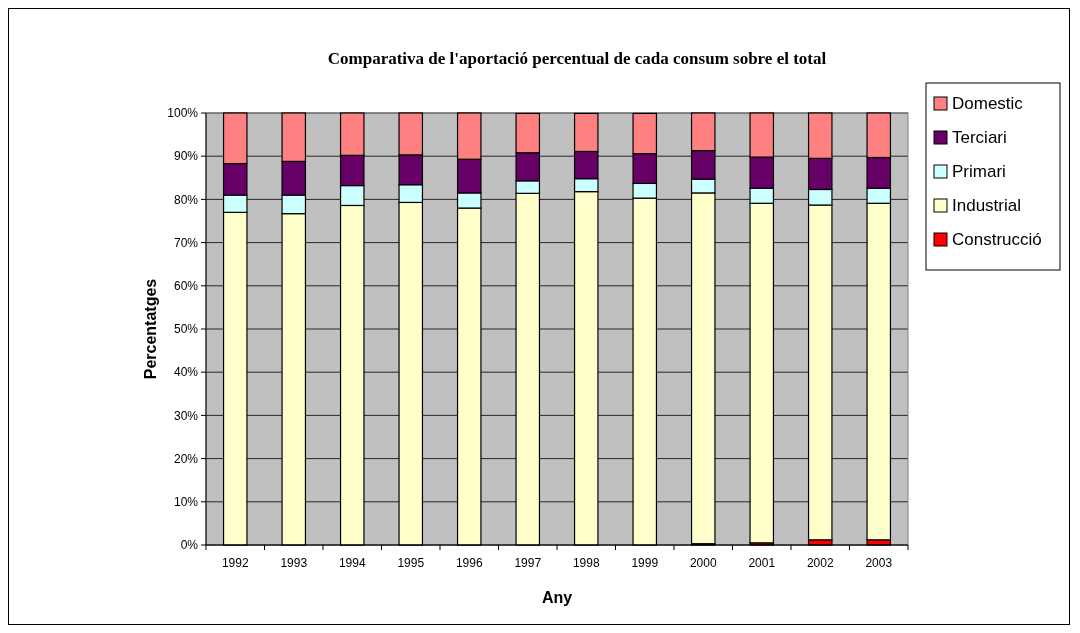 The width and height of the screenshot is (1080, 633). What do you see at coordinates (186, 286) in the screenshot?
I see `y-tick-label: 60%` at bounding box center [186, 286].